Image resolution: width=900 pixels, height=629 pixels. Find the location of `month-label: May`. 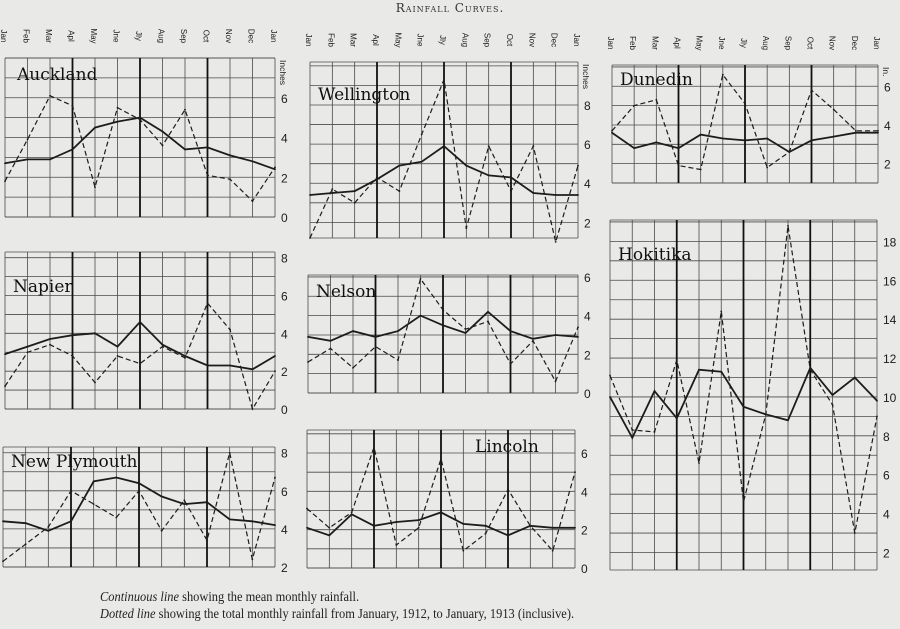

month-label: May is located at coordinates (699, 42).